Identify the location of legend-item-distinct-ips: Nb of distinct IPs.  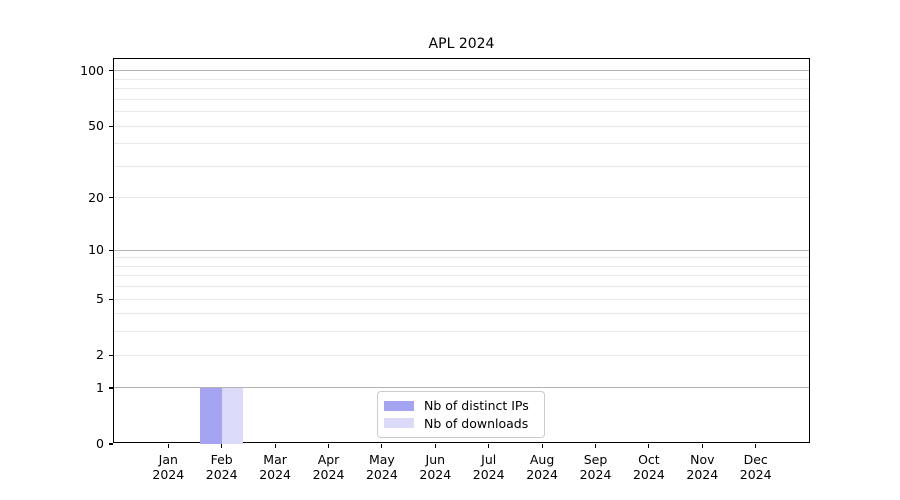
(459, 405).